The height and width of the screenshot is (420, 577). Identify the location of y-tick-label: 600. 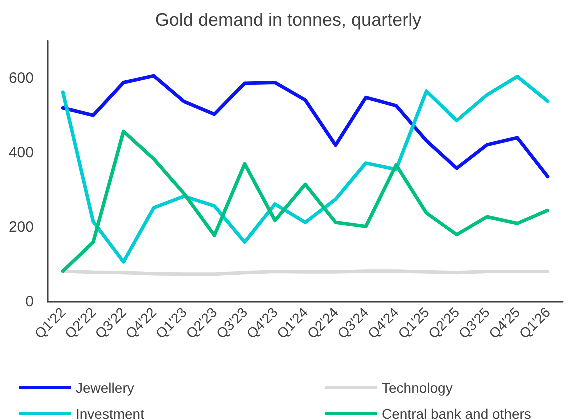
(21, 78).